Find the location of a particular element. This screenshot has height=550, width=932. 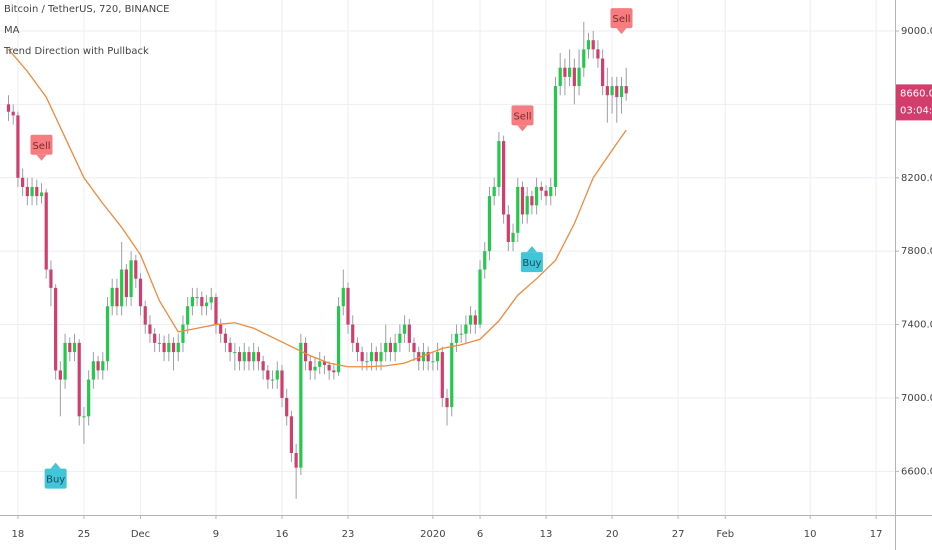

indicator-label: MA is located at coordinates (12, 30).